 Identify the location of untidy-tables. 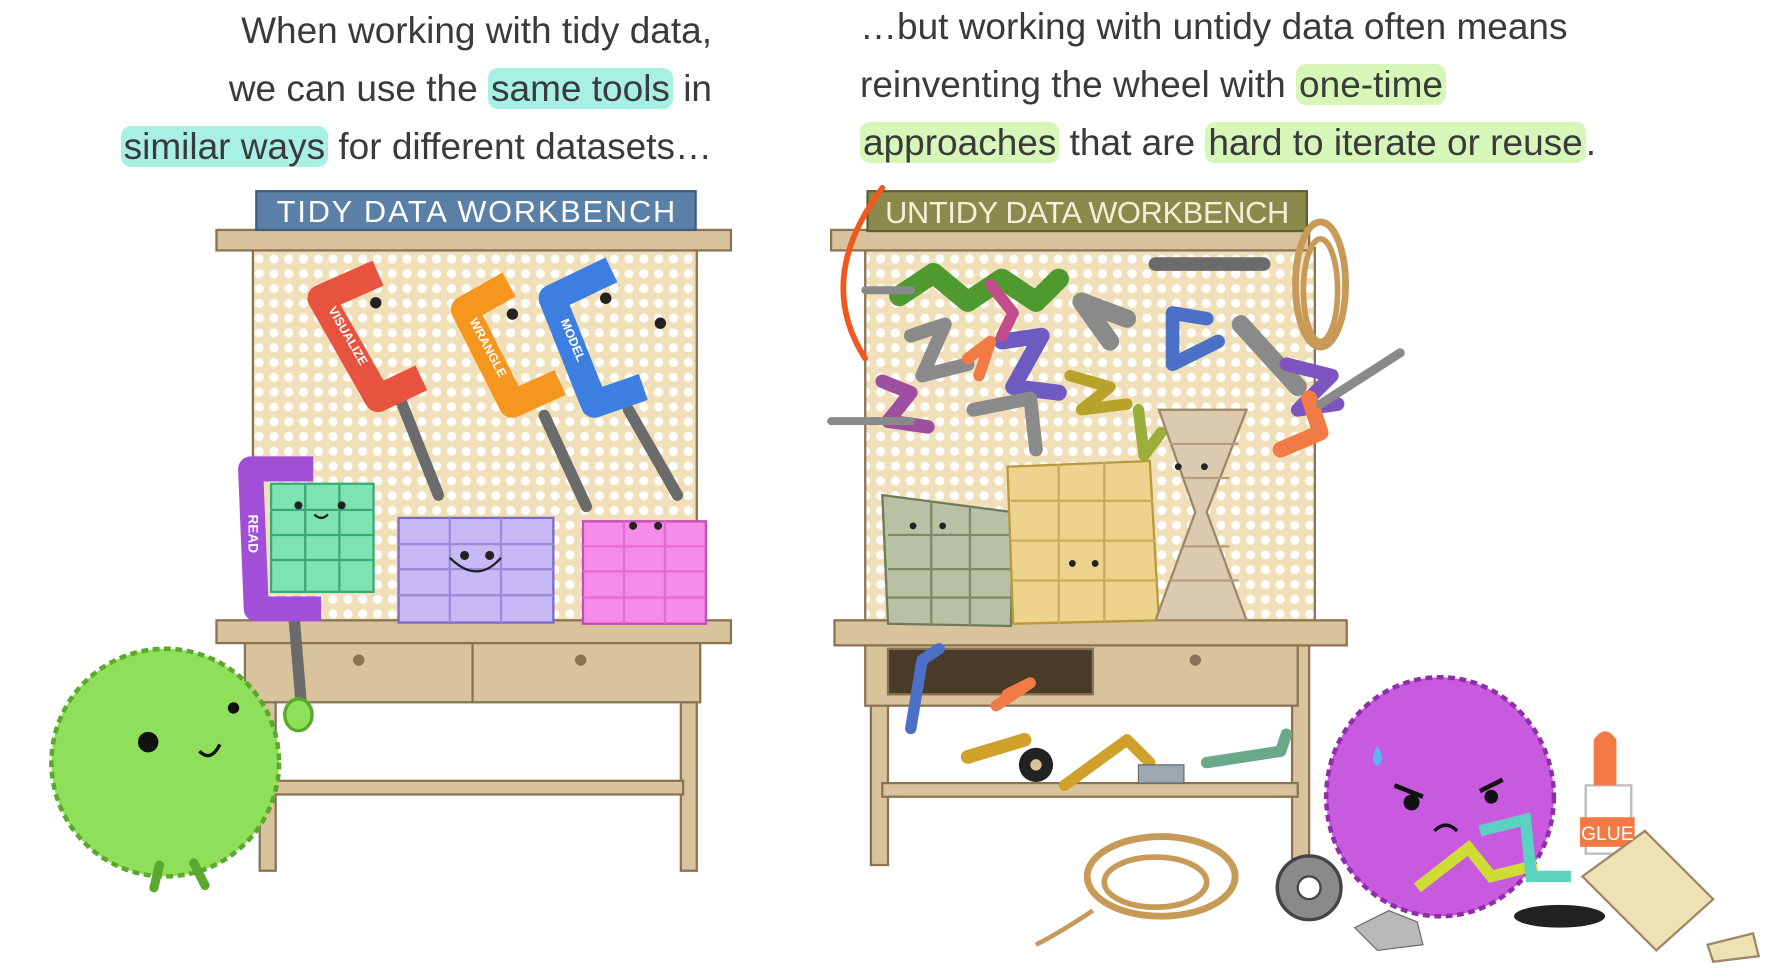
(1065, 518).